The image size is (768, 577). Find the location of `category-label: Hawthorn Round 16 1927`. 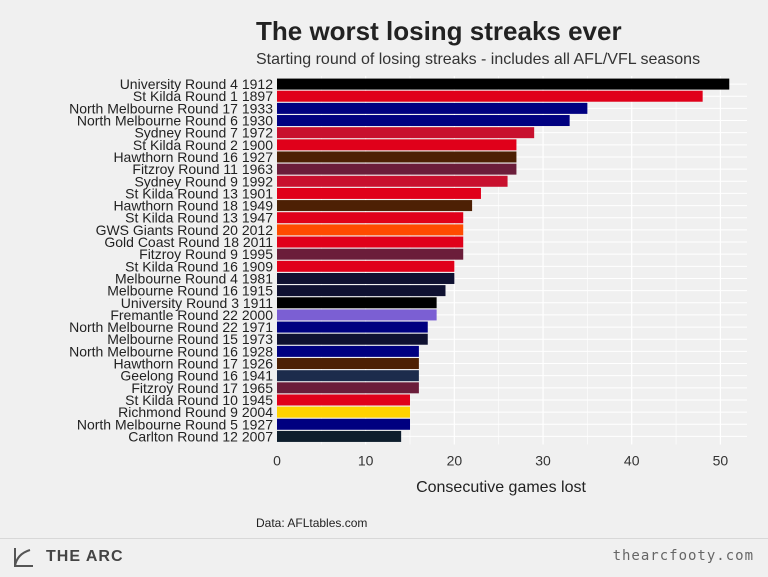

category-label: Hawthorn Round 16 1927 is located at coordinates (193, 157).